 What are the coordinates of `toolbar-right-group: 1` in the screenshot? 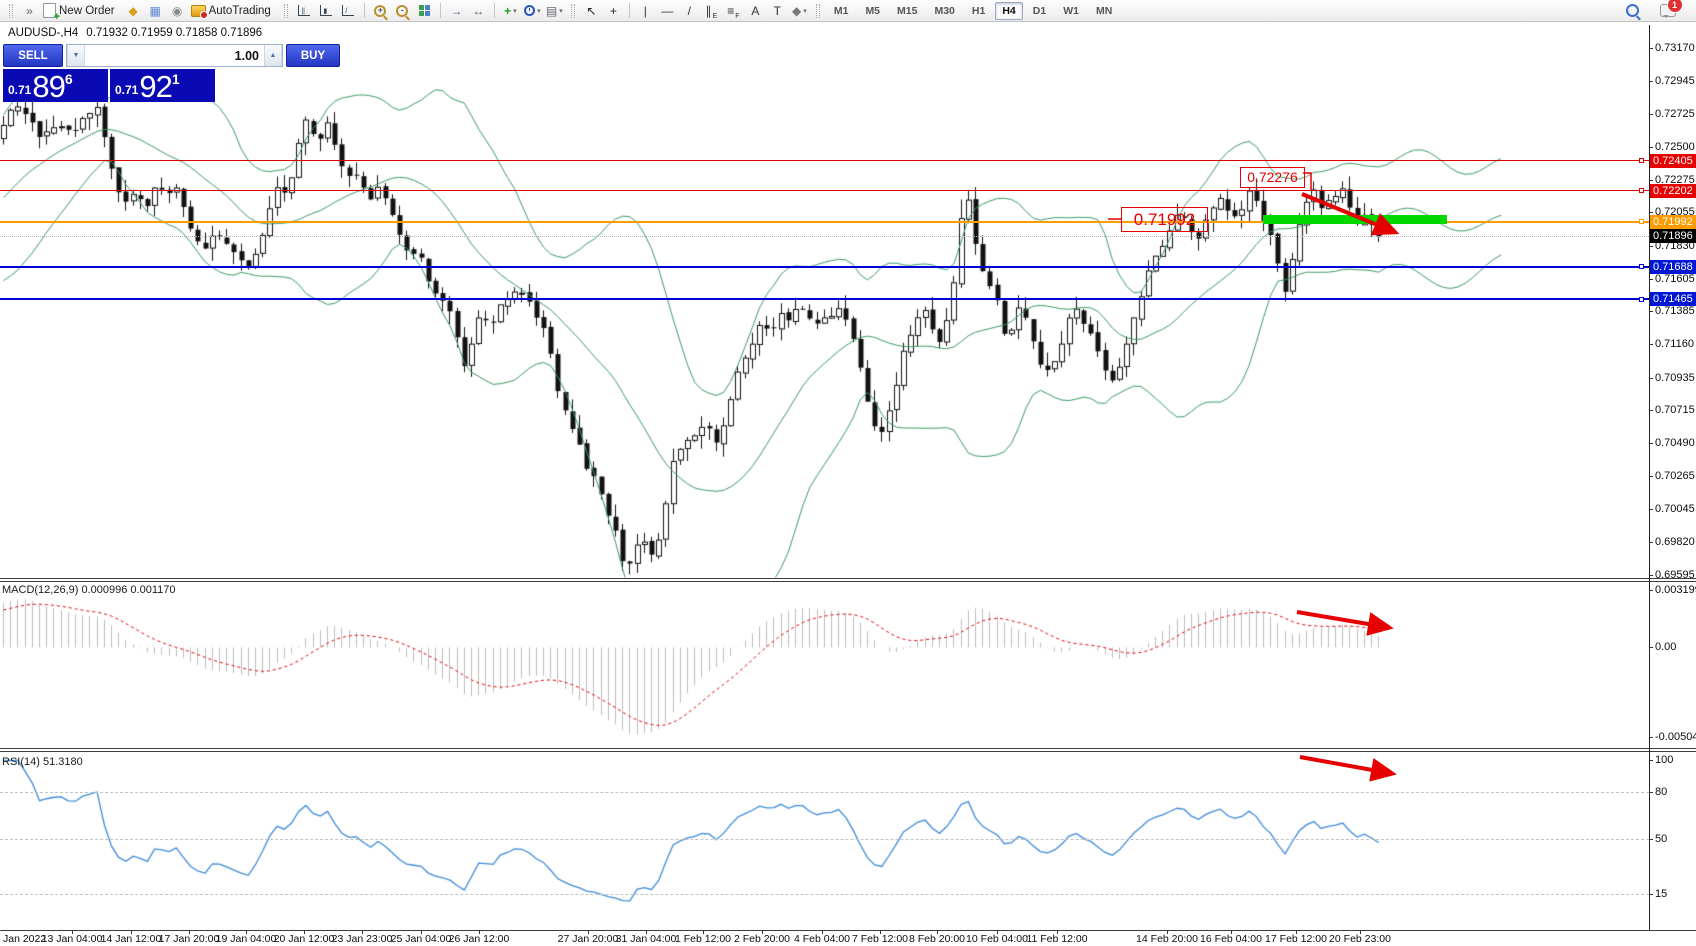 It's located at (1657, 10).